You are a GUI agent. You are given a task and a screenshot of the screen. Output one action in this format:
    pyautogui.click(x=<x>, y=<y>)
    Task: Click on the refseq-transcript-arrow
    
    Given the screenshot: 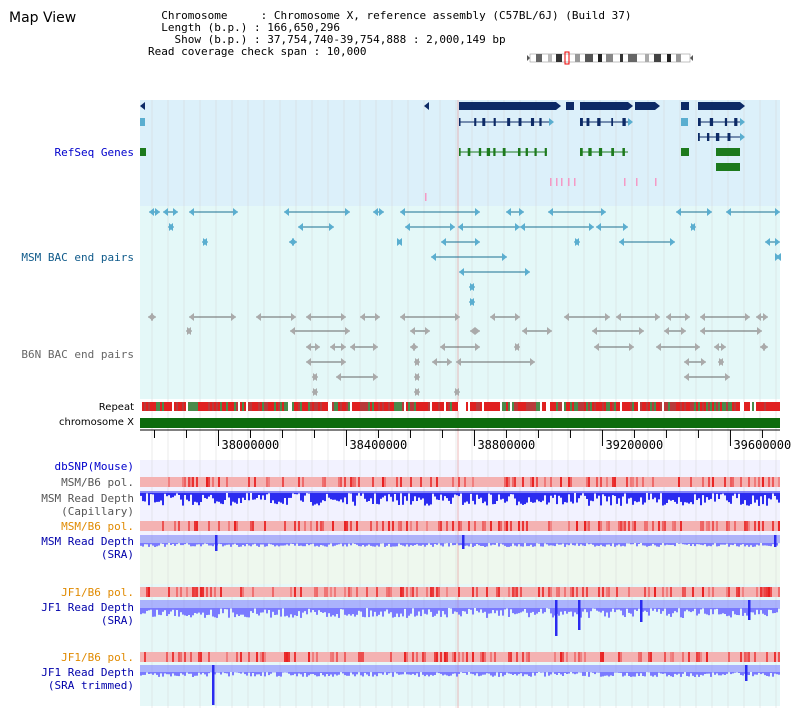 What is the action you would take?
    pyautogui.click(x=742, y=122)
    